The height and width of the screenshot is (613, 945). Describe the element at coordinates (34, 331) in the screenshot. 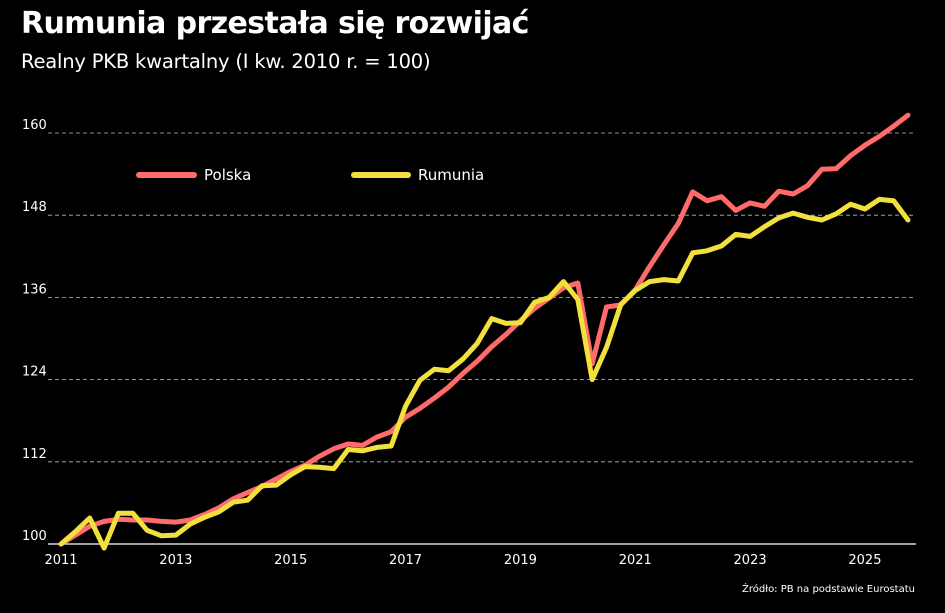

I see `y-axis-ticks: 100 112 124 136 148 160` at that location.